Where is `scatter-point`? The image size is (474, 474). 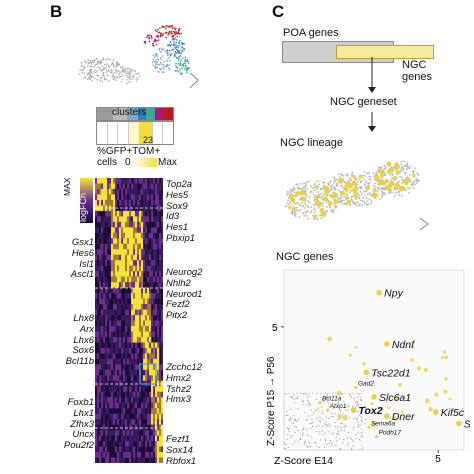 scatter-point is located at coordinates (369, 427).